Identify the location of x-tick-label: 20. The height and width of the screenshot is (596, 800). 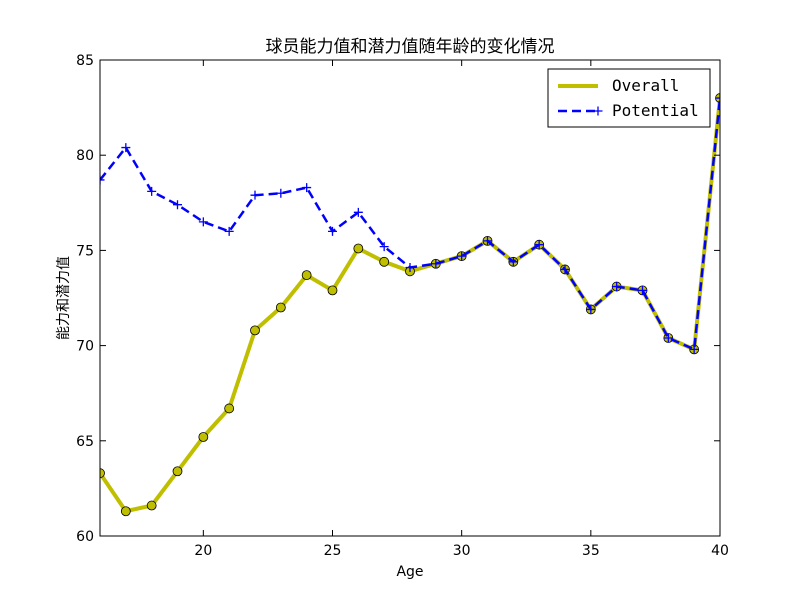
(203, 551).